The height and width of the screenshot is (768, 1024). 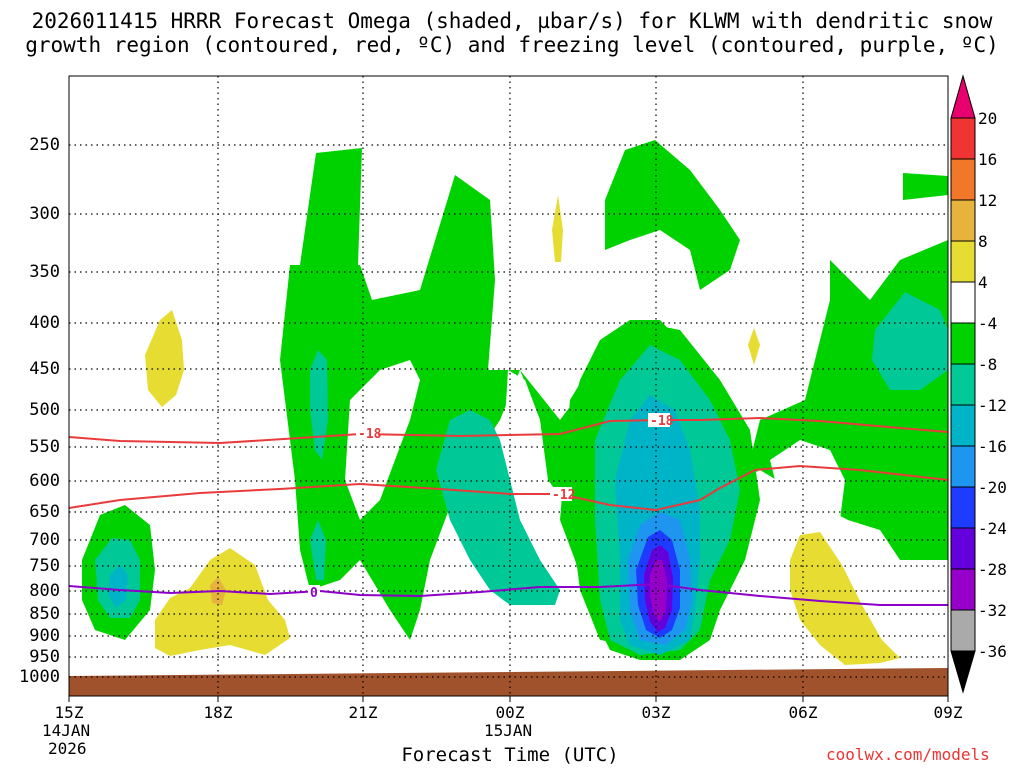 I want to click on x-tick-label: 09Z, so click(x=948, y=712).